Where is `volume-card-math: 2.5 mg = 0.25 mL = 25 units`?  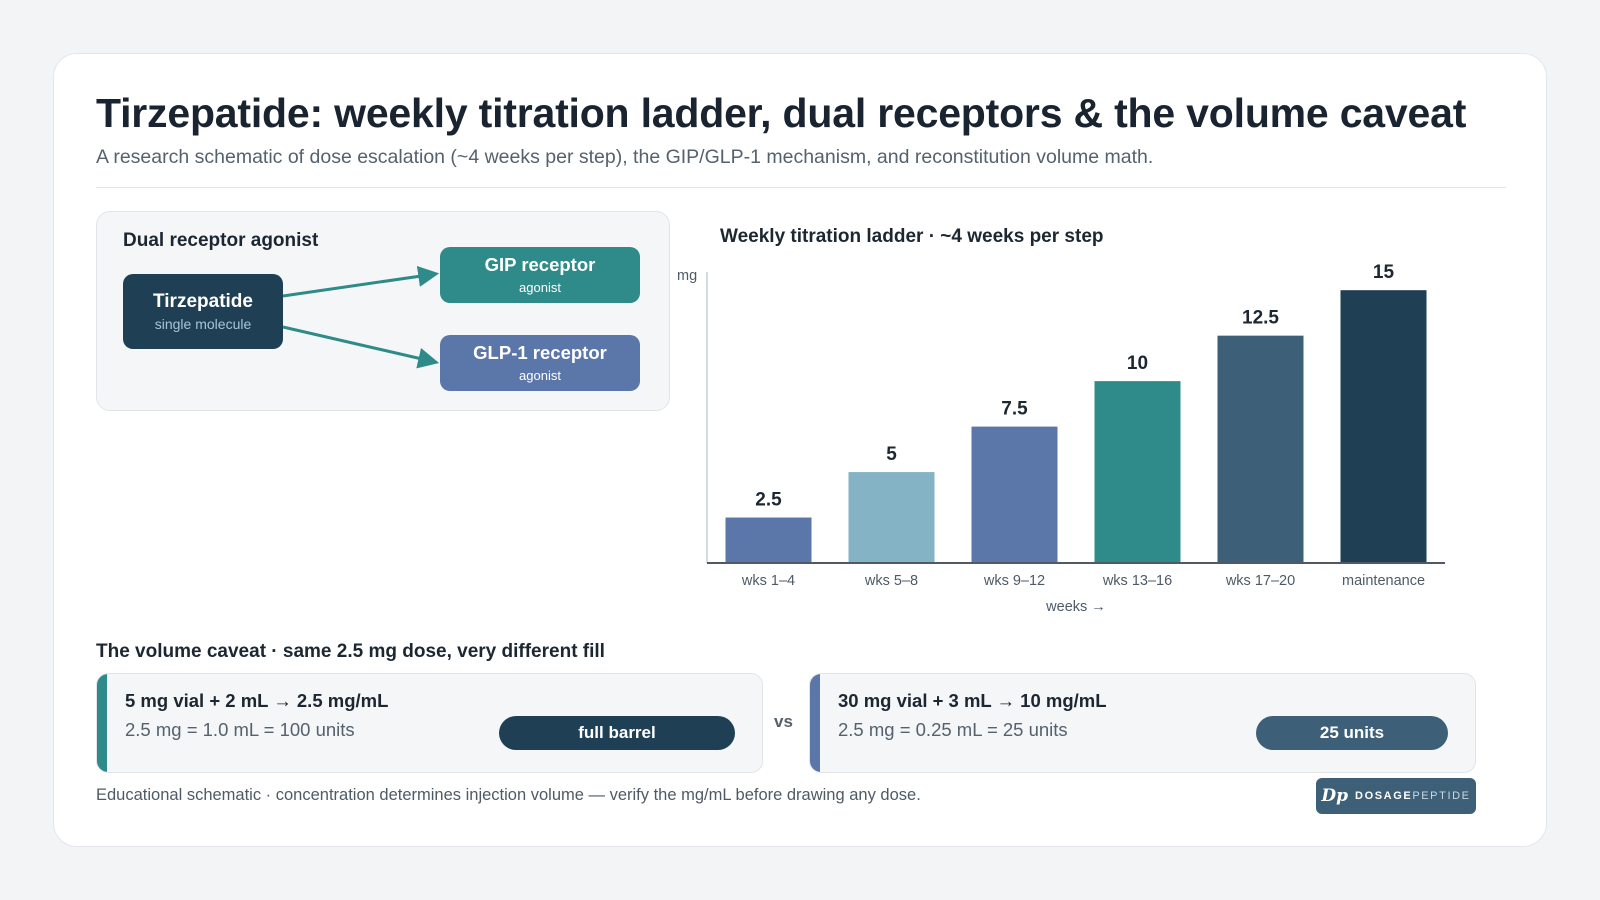
volume-card-math: 2.5 mg = 0.25 mL = 25 units is located at coordinates (953, 729).